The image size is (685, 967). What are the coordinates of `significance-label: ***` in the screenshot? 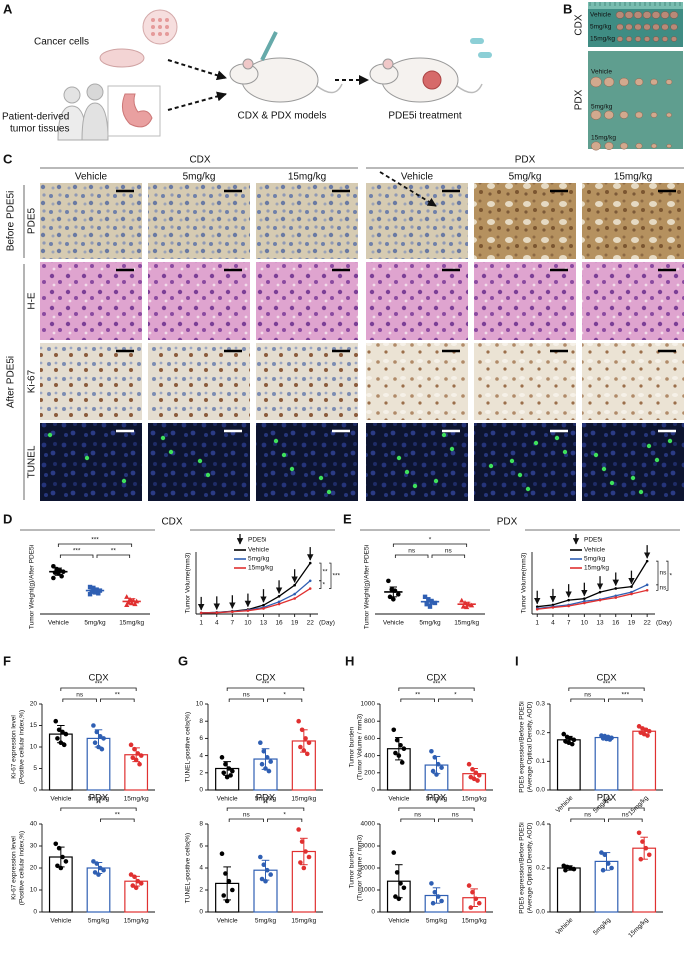 It's located at (99, 684).